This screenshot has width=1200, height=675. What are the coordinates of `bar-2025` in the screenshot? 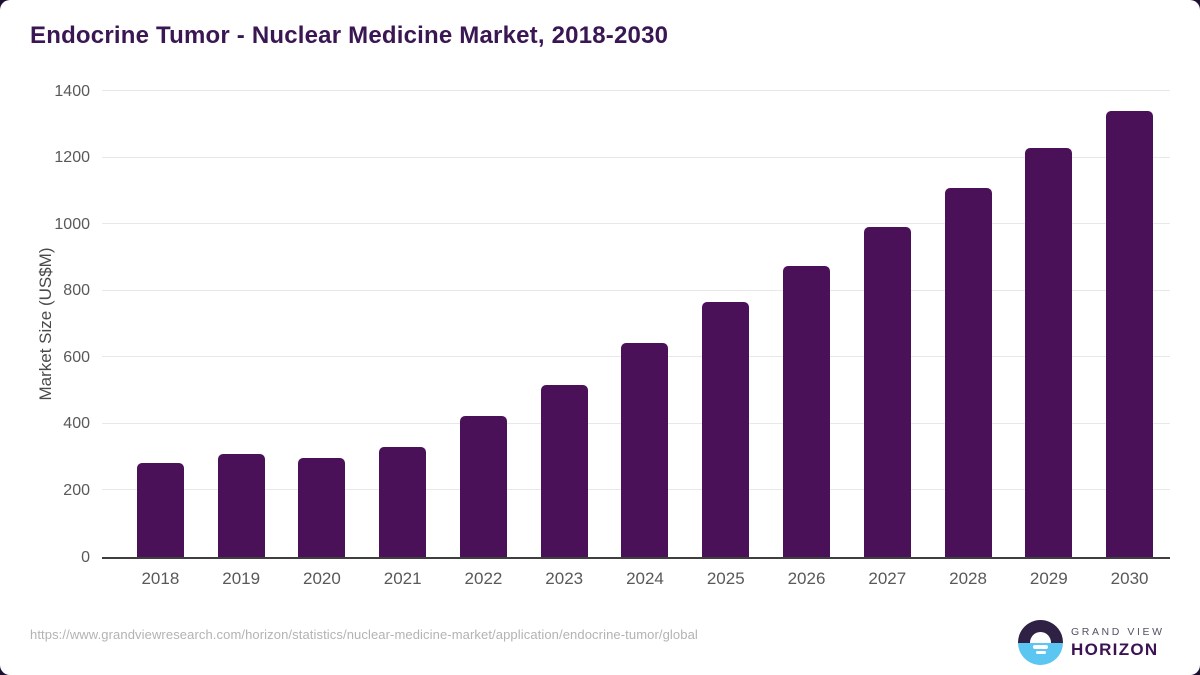 It's located at (726, 429).